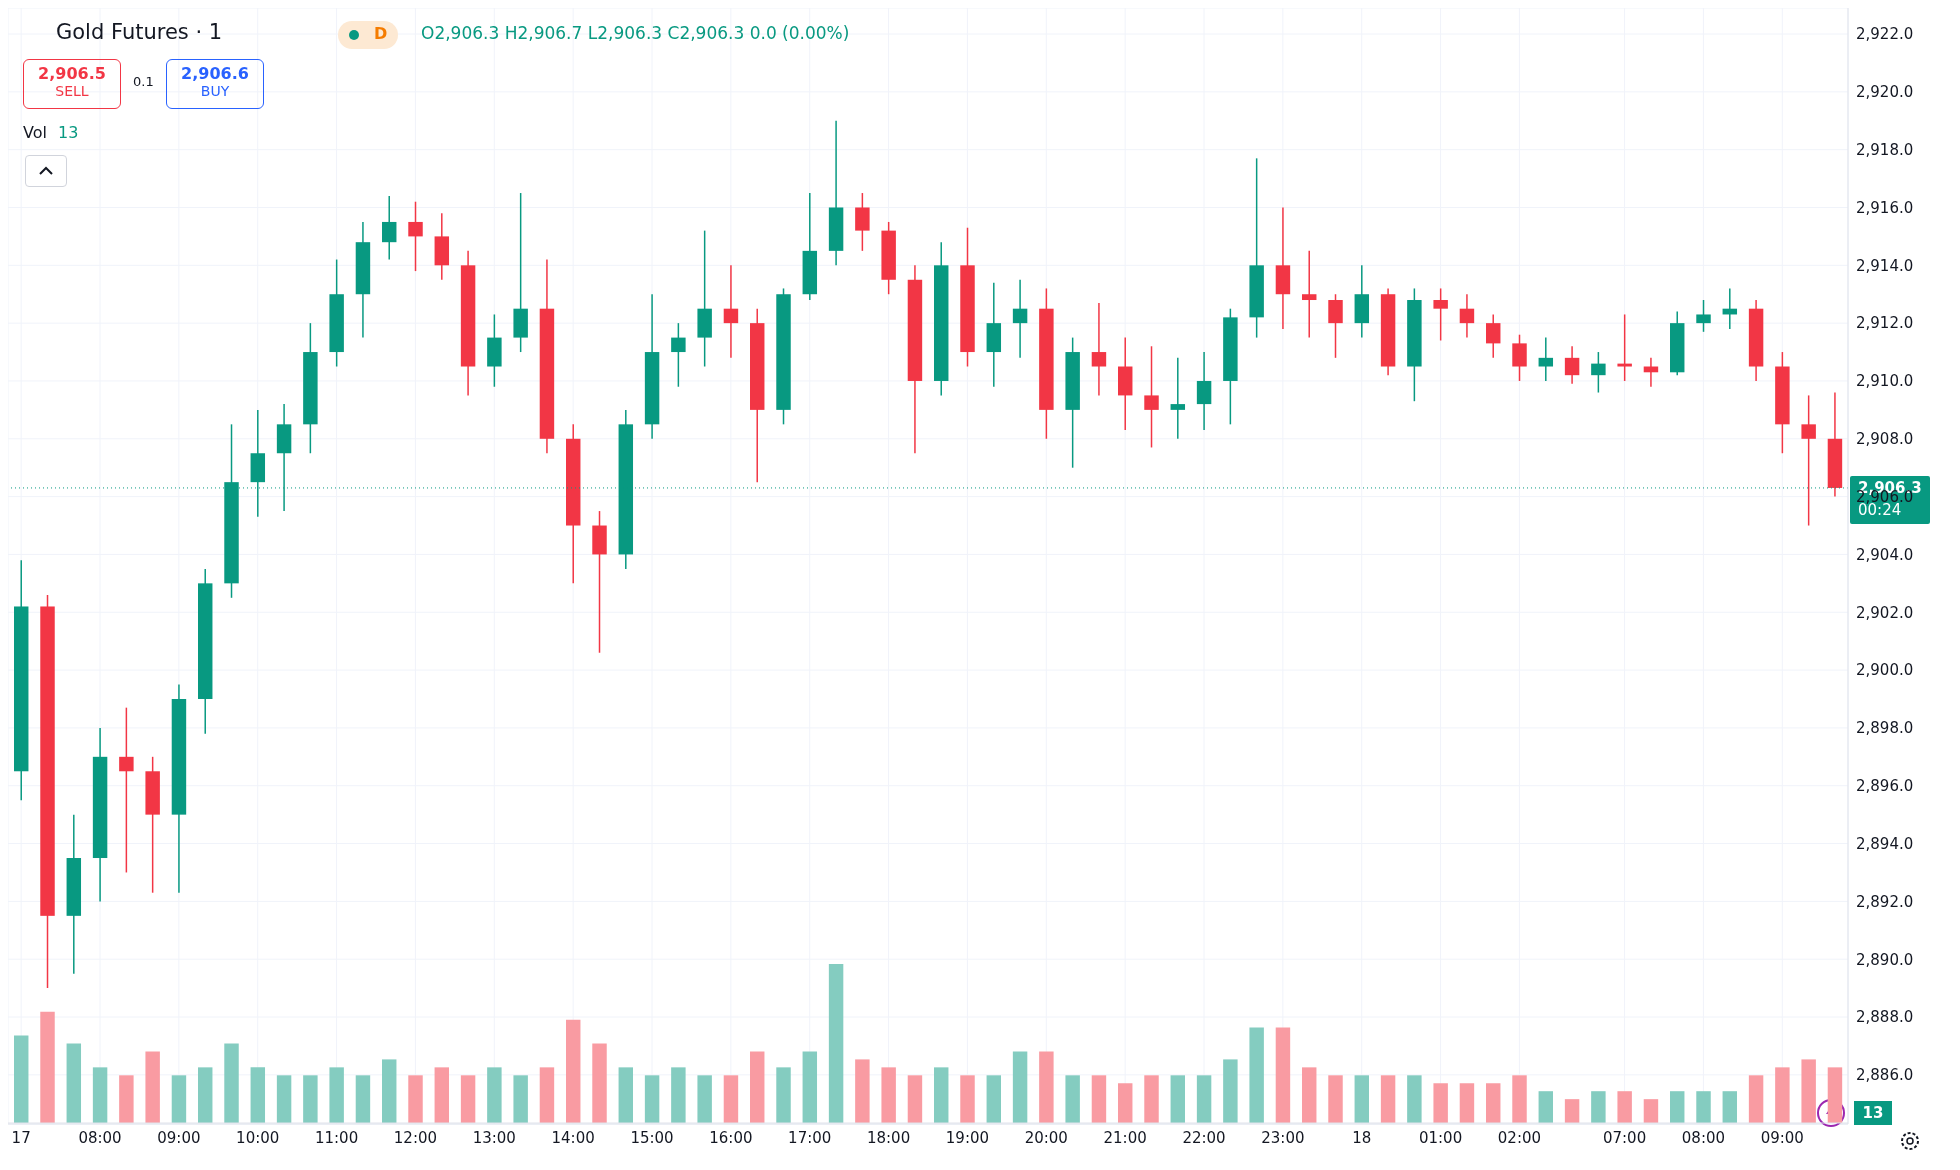 This screenshot has height=1170, width=1960. What do you see at coordinates (1283, 1137) in the screenshot?
I see `x-tick-label: 23:00` at bounding box center [1283, 1137].